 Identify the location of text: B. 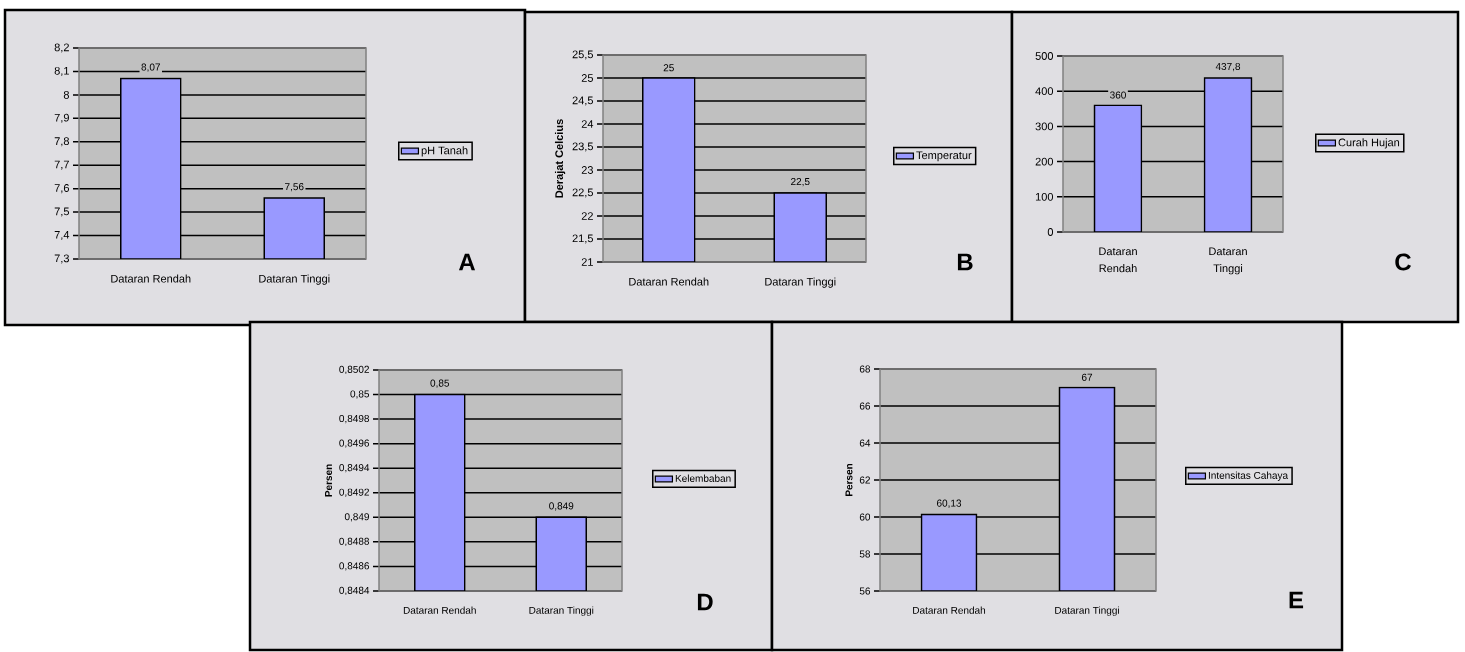
(965, 262).